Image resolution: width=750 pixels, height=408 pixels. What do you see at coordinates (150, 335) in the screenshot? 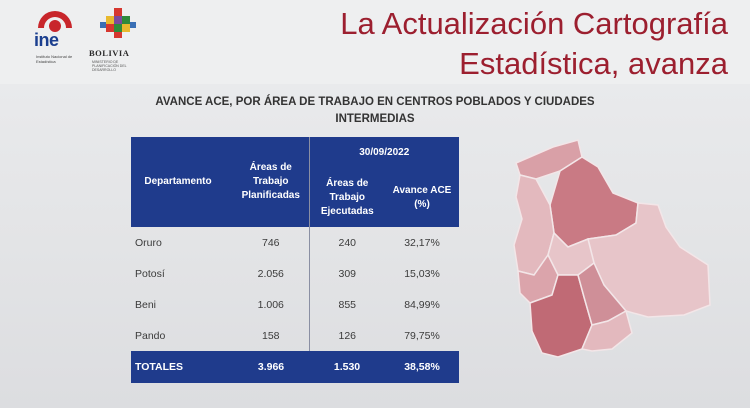
I see `cell-dept: Pando` at bounding box center [150, 335].